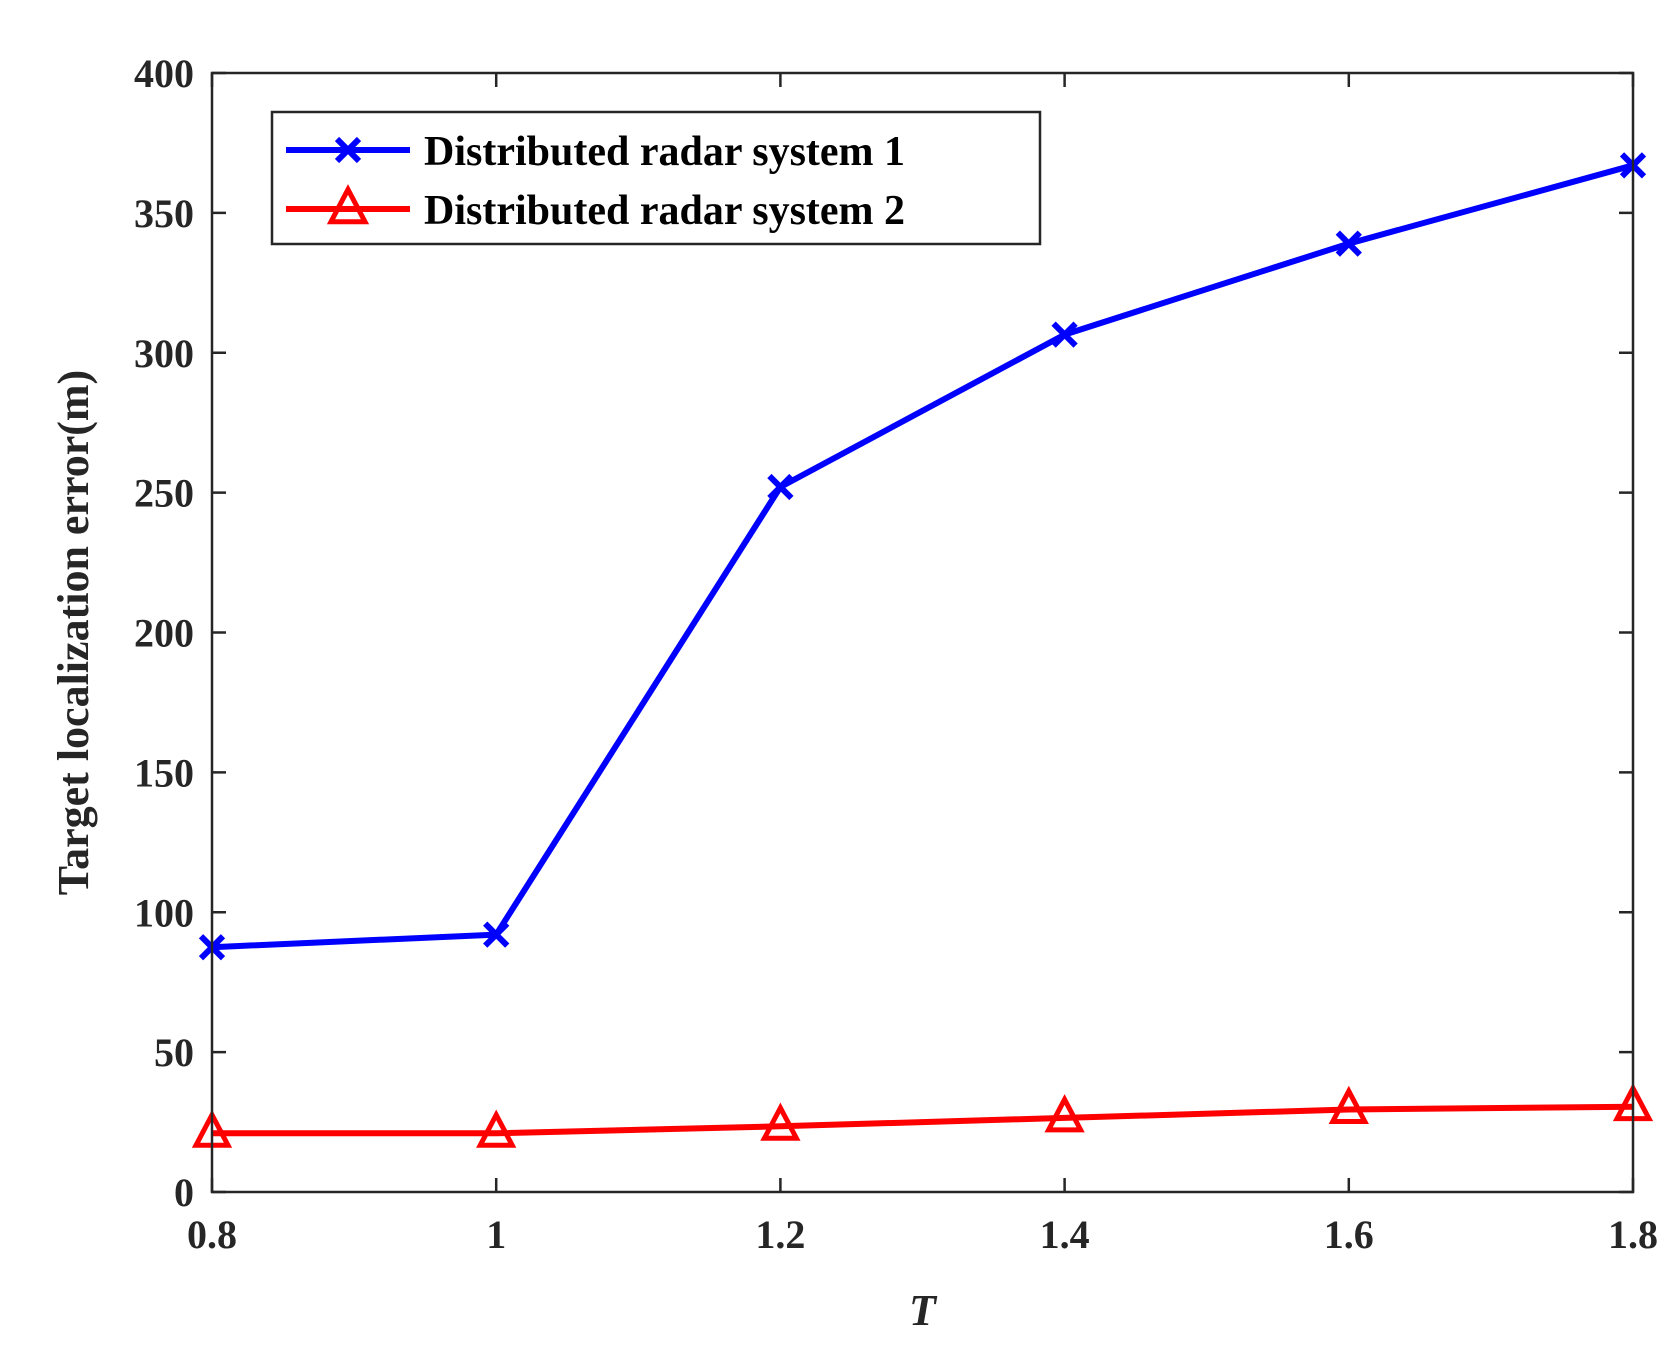 The width and height of the screenshot is (1680, 1345). Describe the element at coordinates (184, 1192) in the screenshot. I see `y-tick-label: 0` at that location.